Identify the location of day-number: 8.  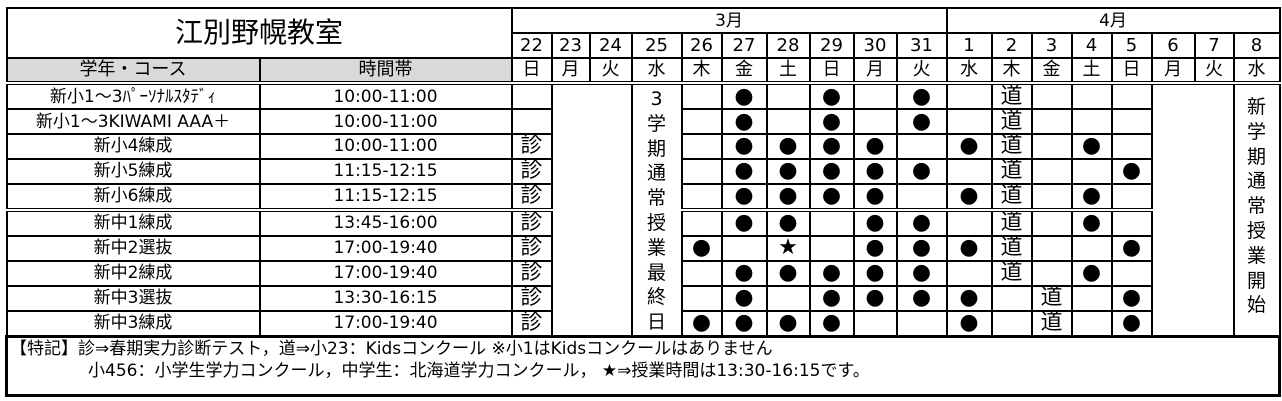
(1256, 45).